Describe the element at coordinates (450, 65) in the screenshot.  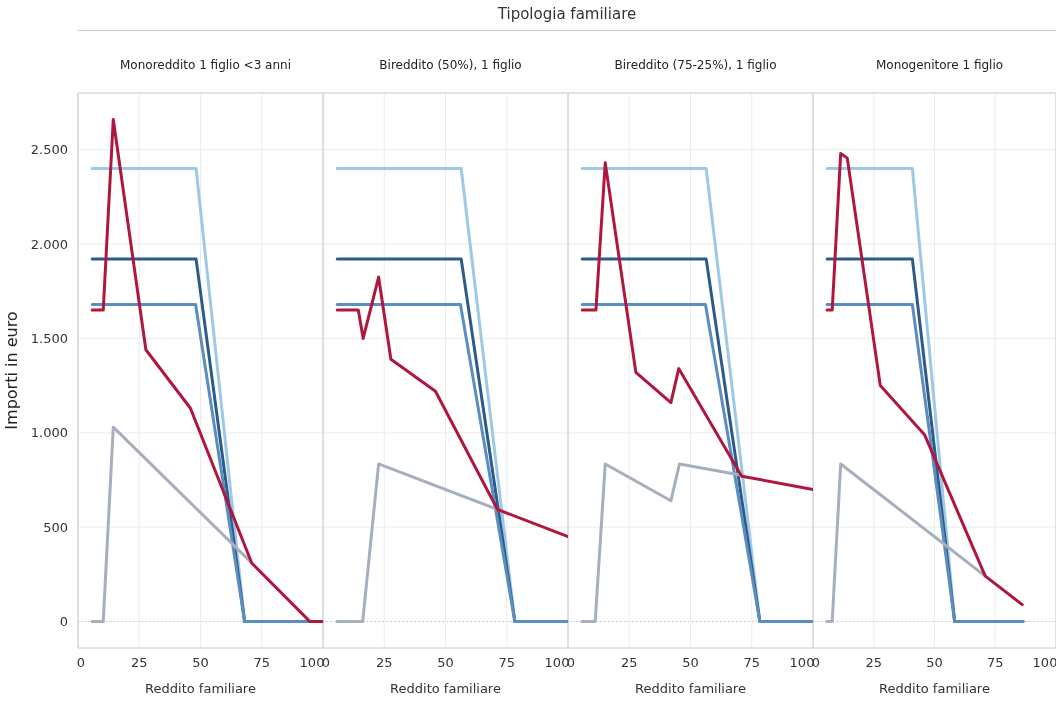
I see `chart-title: Bireddito (50%), 1 figlio` at that location.